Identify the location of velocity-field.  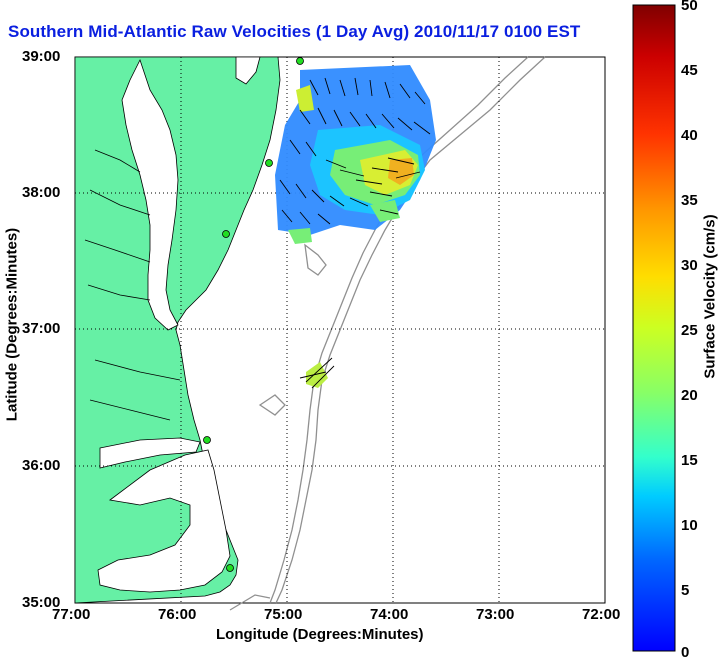
(355, 226).